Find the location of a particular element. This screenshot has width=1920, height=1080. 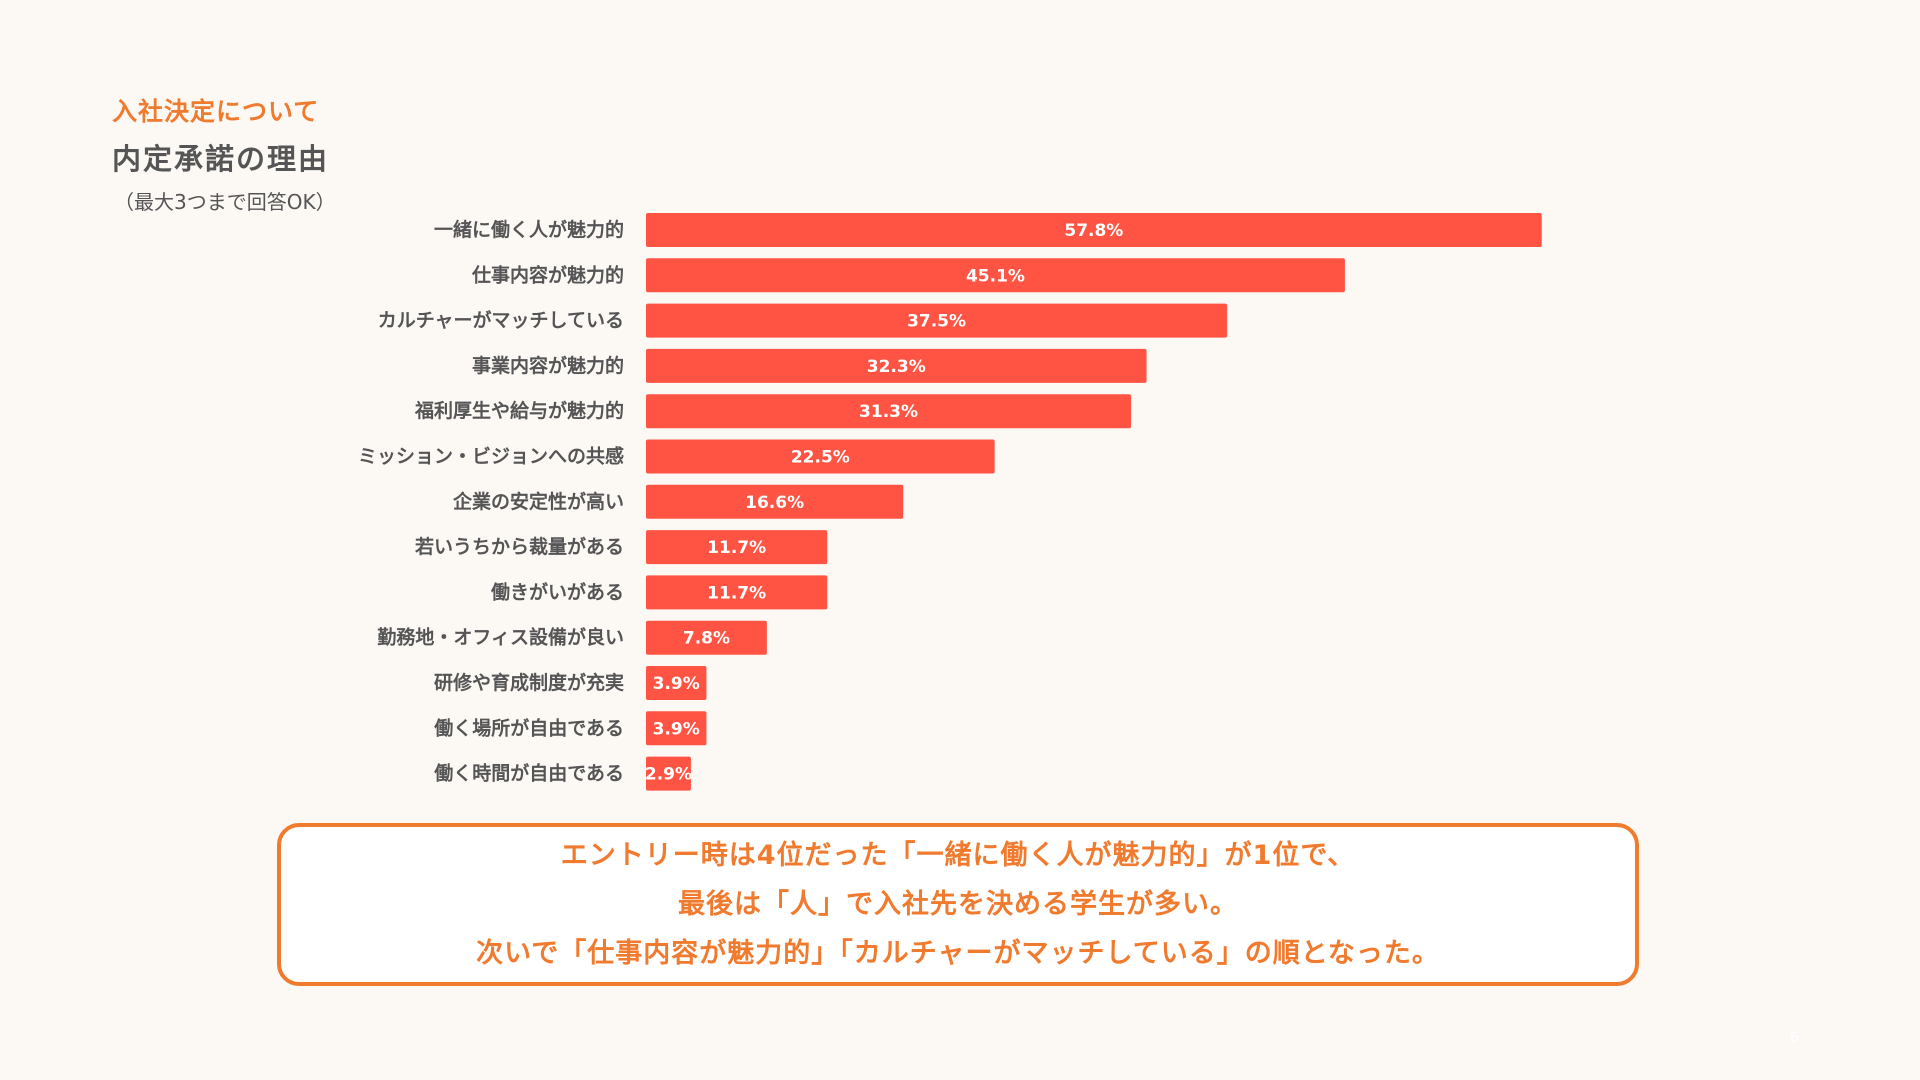

category-label: 事業内容が魅力的 is located at coordinates (548, 365).